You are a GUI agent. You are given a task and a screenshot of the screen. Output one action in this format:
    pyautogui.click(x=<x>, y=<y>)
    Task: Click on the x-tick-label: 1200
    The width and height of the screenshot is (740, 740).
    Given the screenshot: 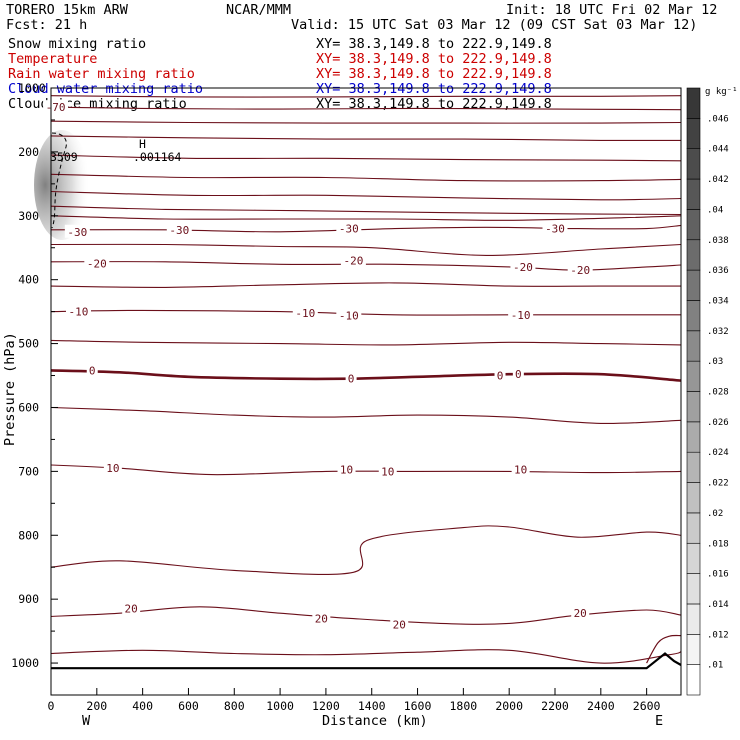 What is the action you would take?
    pyautogui.click(x=326, y=706)
    